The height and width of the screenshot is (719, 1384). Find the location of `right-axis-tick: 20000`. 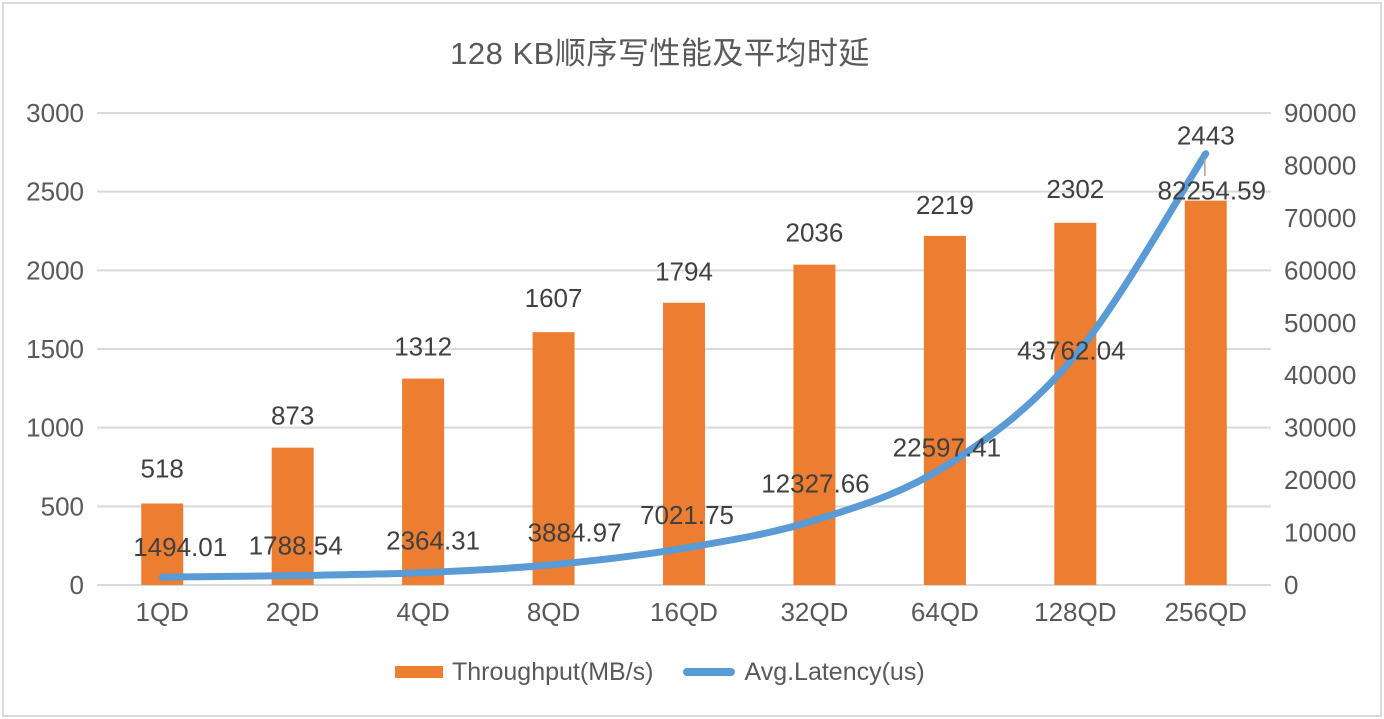

right-axis-tick: 20000 is located at coordinates (1320, 480).